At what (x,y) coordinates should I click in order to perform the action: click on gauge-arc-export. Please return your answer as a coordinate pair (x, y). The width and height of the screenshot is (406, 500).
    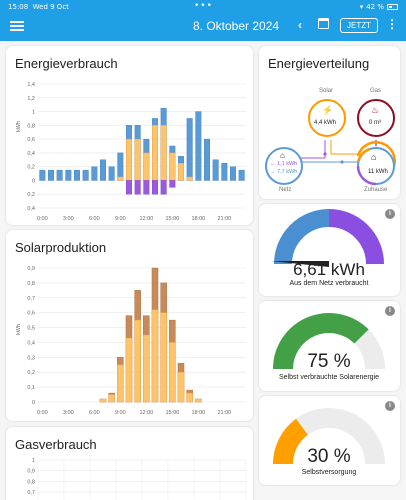
    Looking at the image, I should click on (302, 237).